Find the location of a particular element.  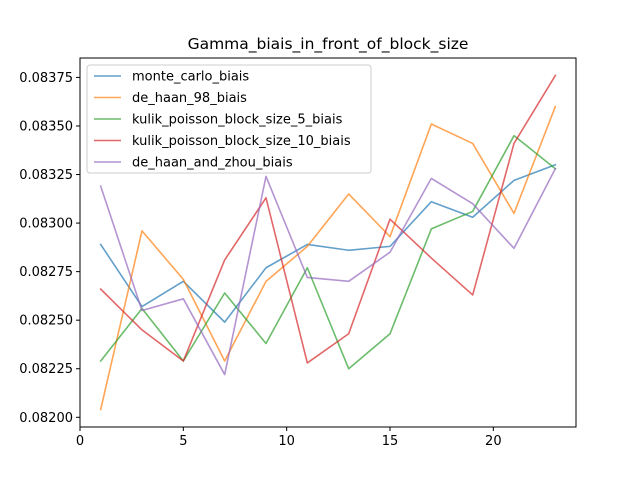

y-tick-label: 0.08250 is located at coordinates (46, 321).